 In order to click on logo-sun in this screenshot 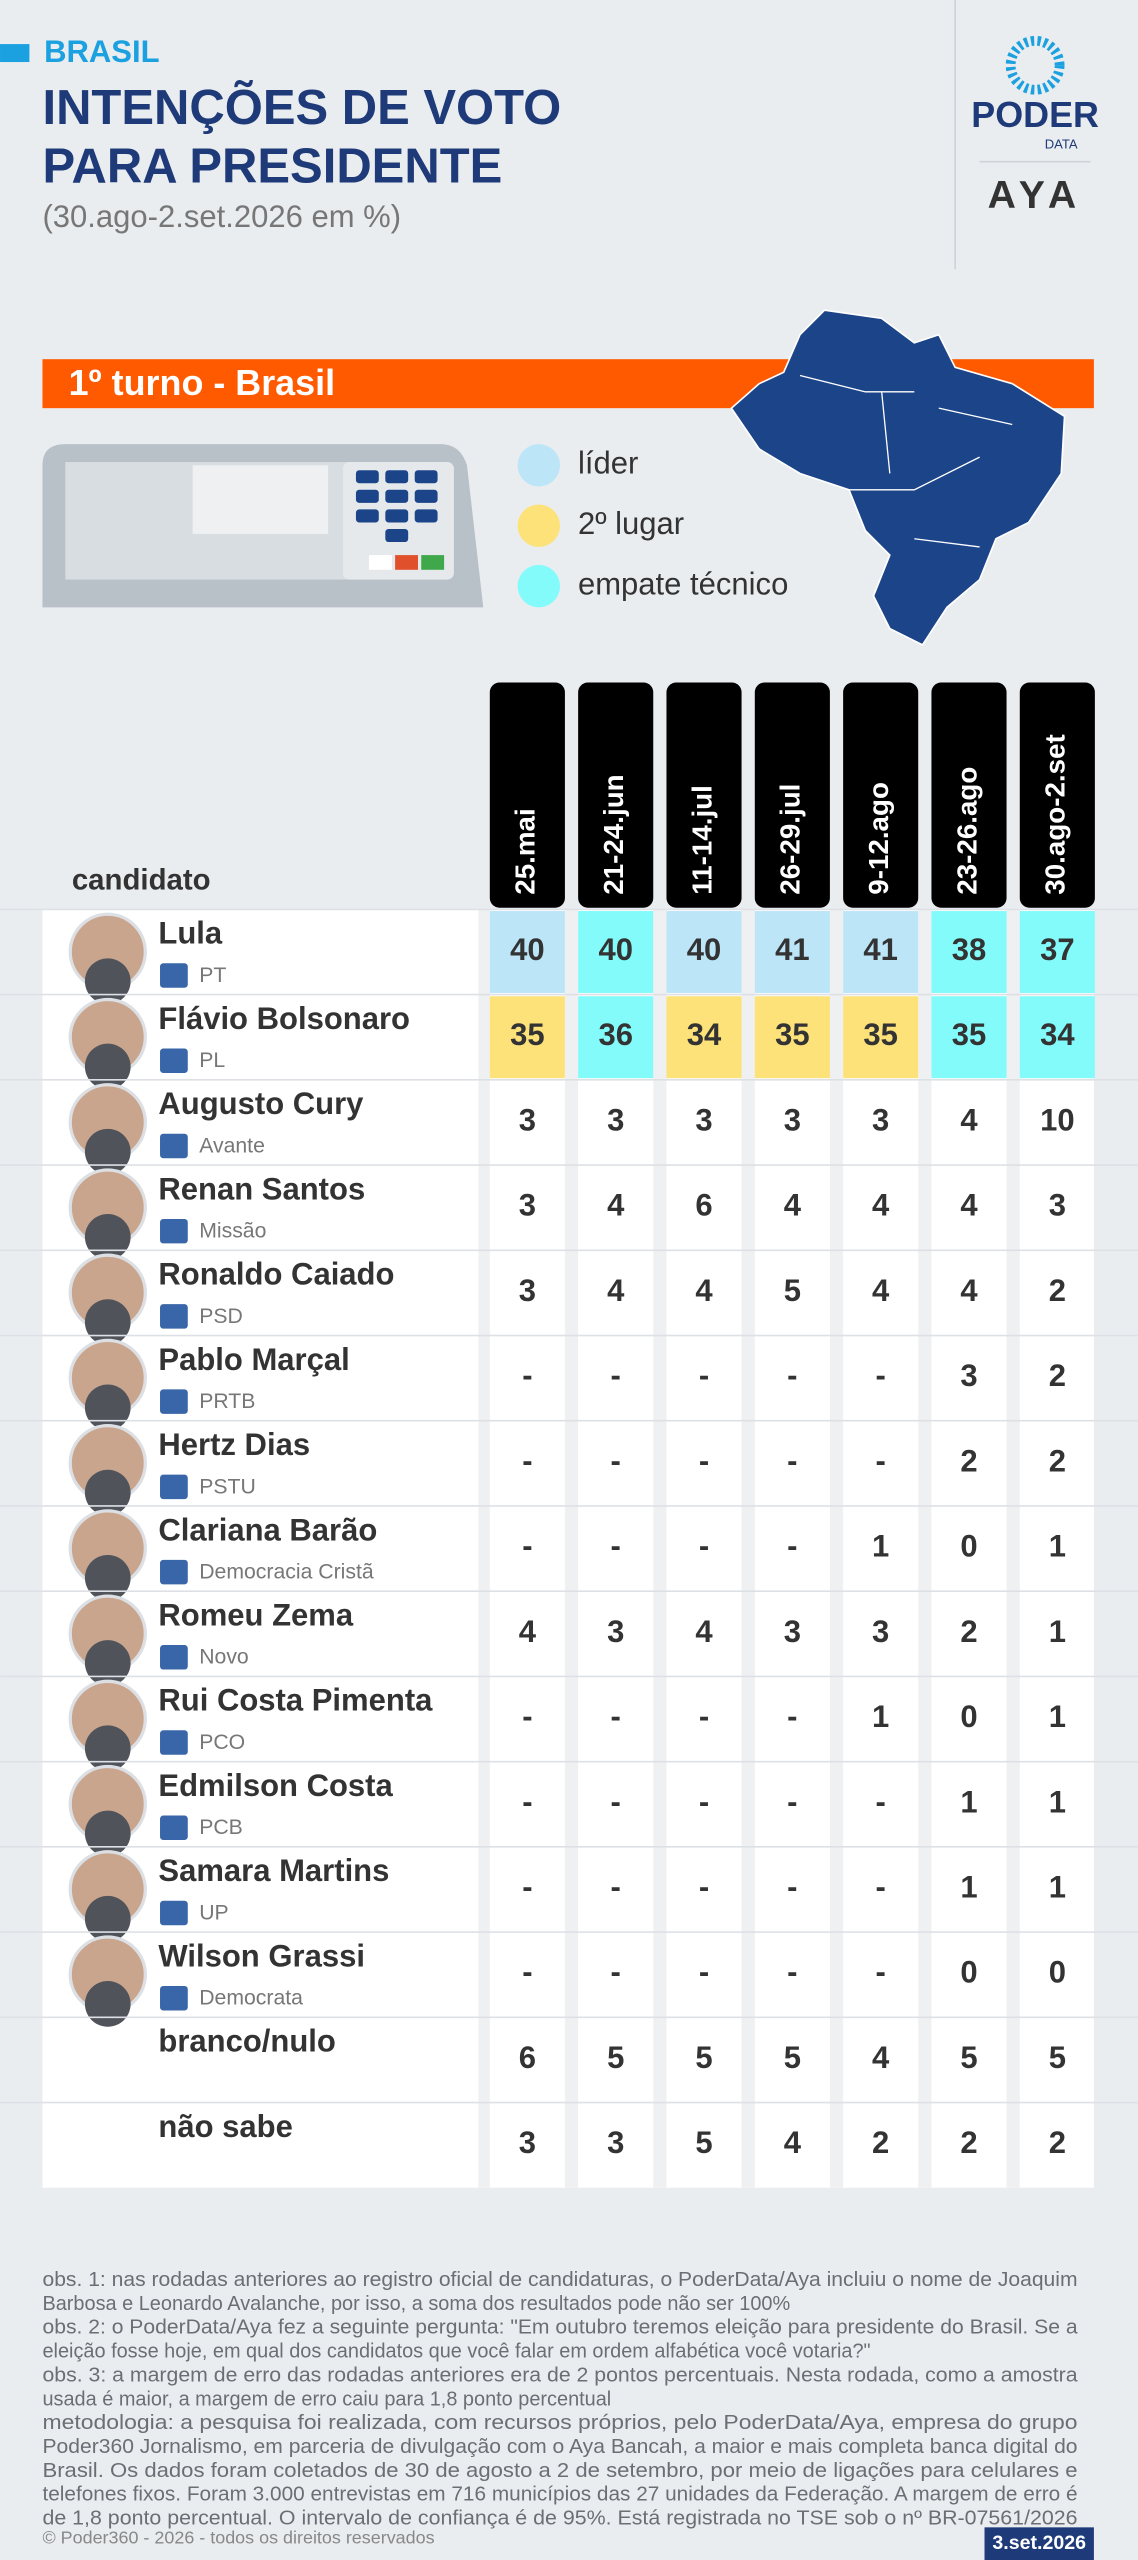, I will do `click(1035, 65)`.